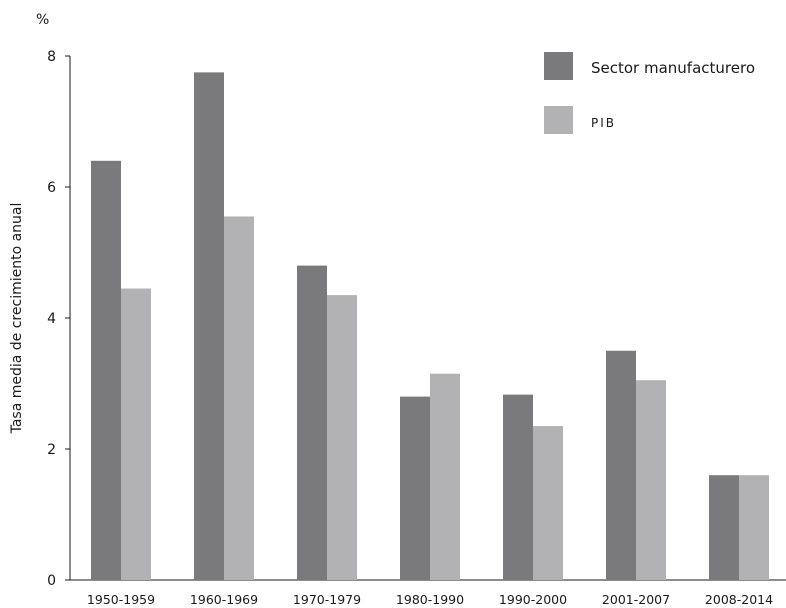 Image resolution: width=786 pixels, height=608 pixels. Describe the element at coordinates (548, 503) in the screenshot. I see `bar-pib-1990-2000` at that location.